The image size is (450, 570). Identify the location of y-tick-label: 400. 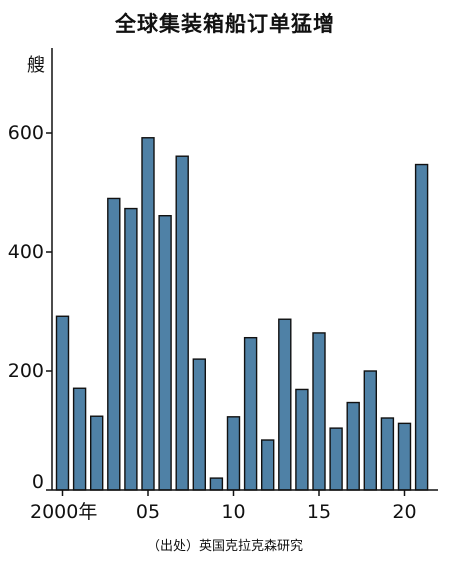
(26, 252).